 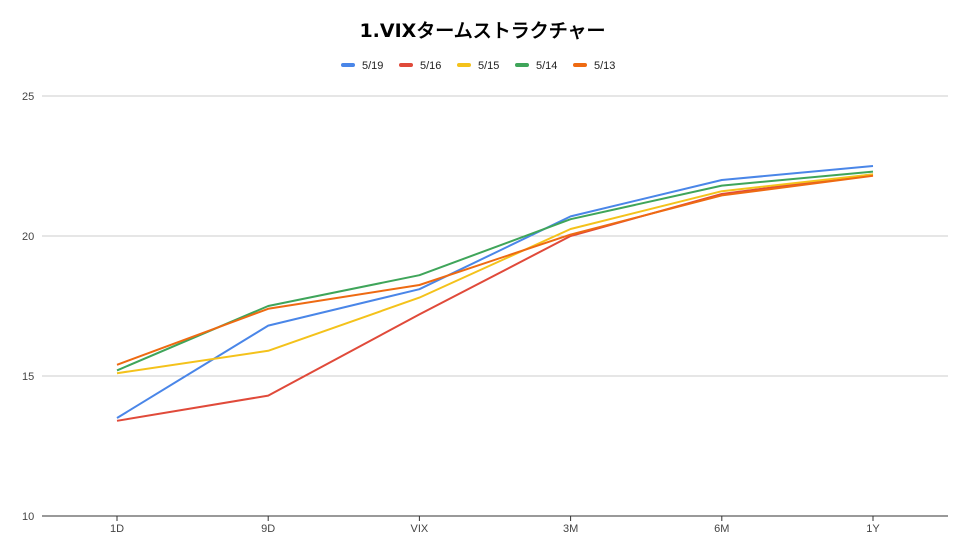 I want to click on chart-title: 1.VIXタームストラクチャー, so click(x=482, y=31).